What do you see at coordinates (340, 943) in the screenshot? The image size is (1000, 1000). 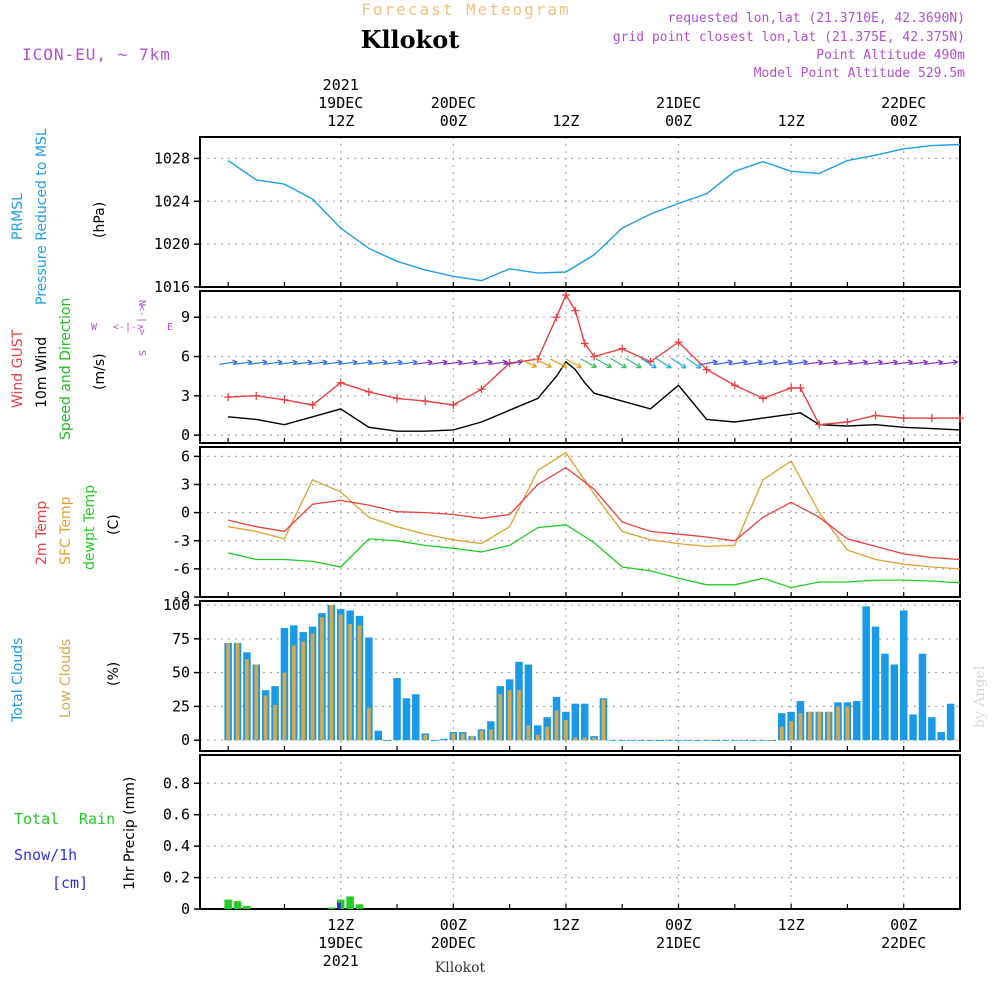 I see `bottom-axis-label: 19DEC` at bounding box center [340, 943].